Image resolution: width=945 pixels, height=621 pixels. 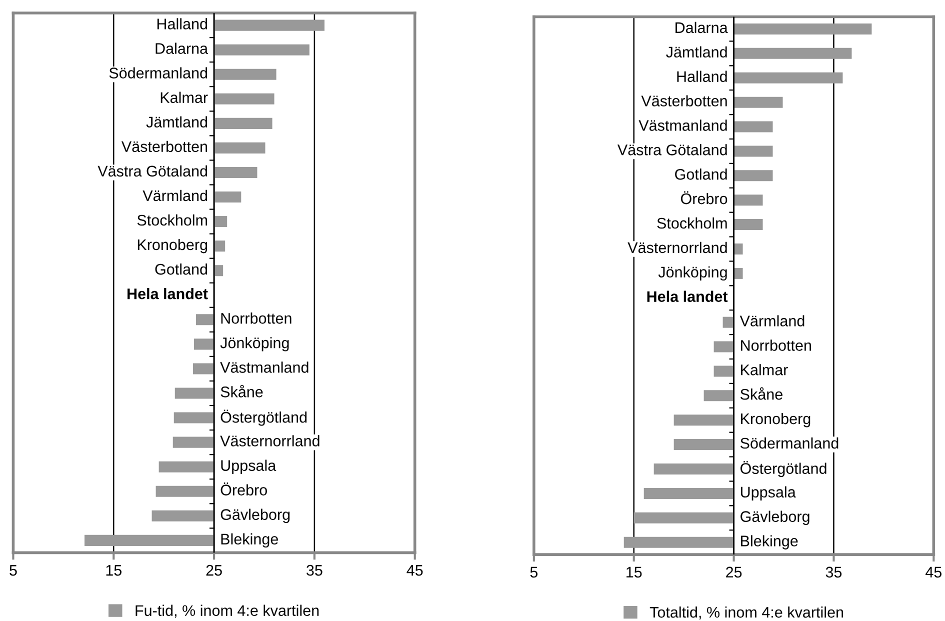 What do you see at coordinates (747, 613) in the screenshot?
I see `legend-label: Totaltid, % inom 4:e kvartilen` at bounding box center [747, 613].